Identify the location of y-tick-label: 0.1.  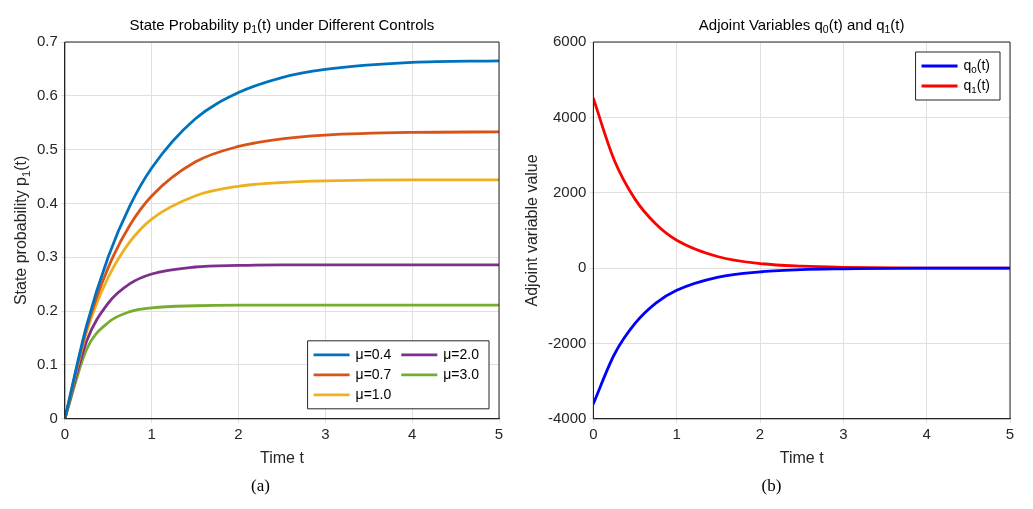
(47, 364).